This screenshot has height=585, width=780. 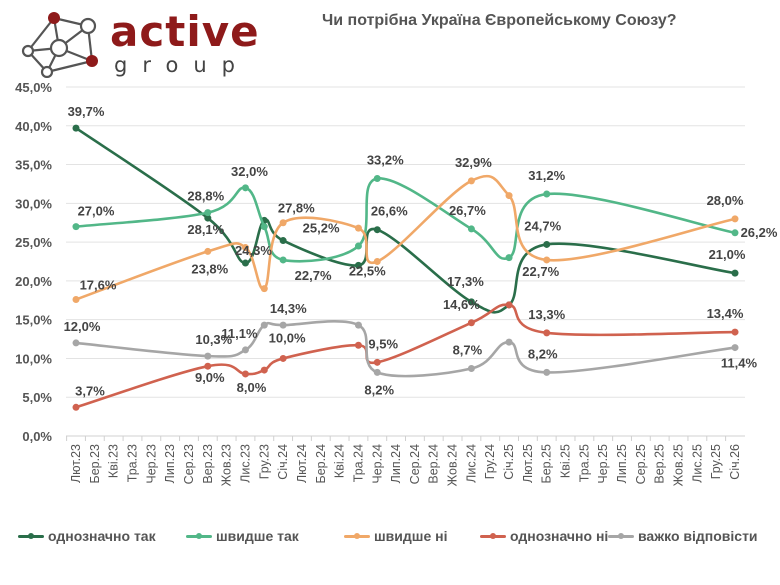 I want to click on data-label: 32,0%, so click(x=249, y=171).